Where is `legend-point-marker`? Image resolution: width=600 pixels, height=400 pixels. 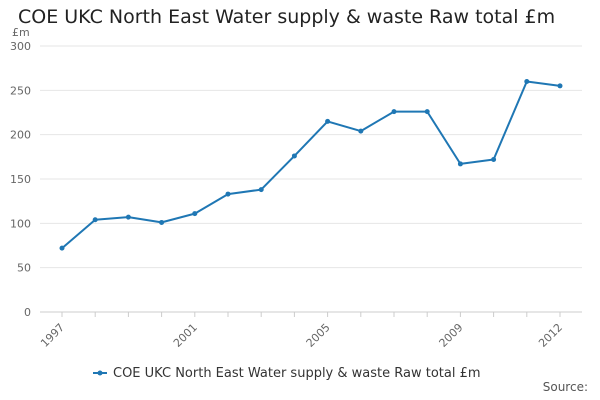 legend-point-marker is located at coordinates (100, 373).